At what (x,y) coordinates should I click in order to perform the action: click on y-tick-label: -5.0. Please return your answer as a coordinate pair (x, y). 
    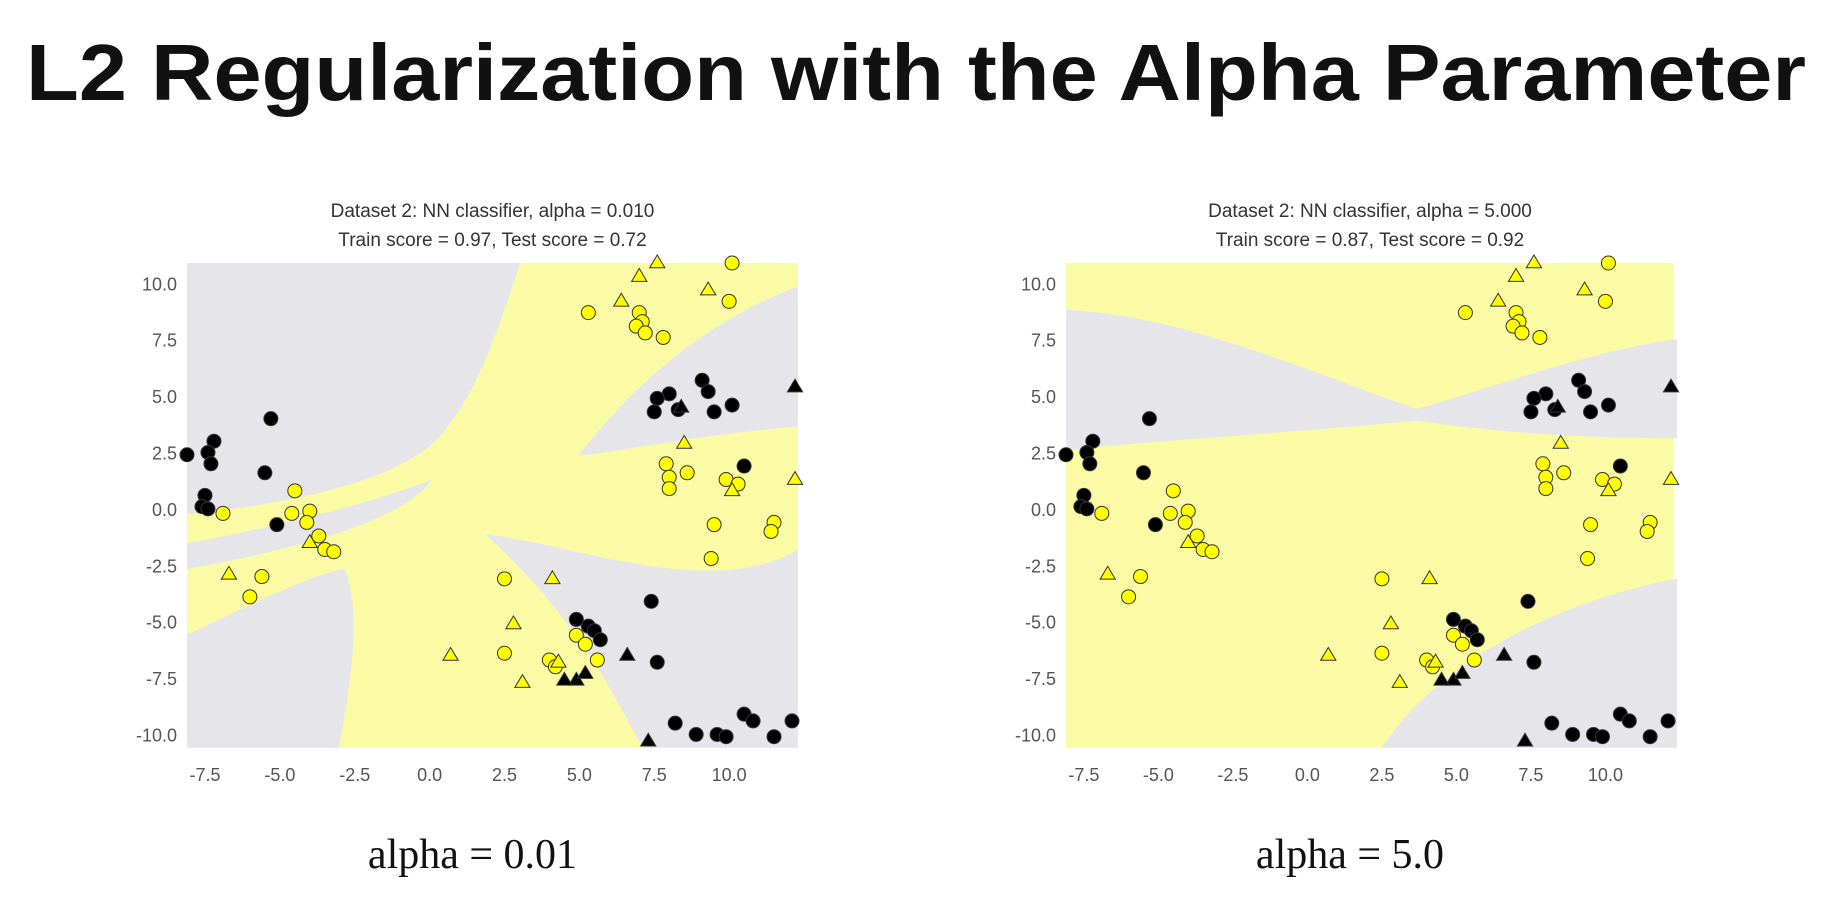
    Looking at the image, I should click on (161, 623).